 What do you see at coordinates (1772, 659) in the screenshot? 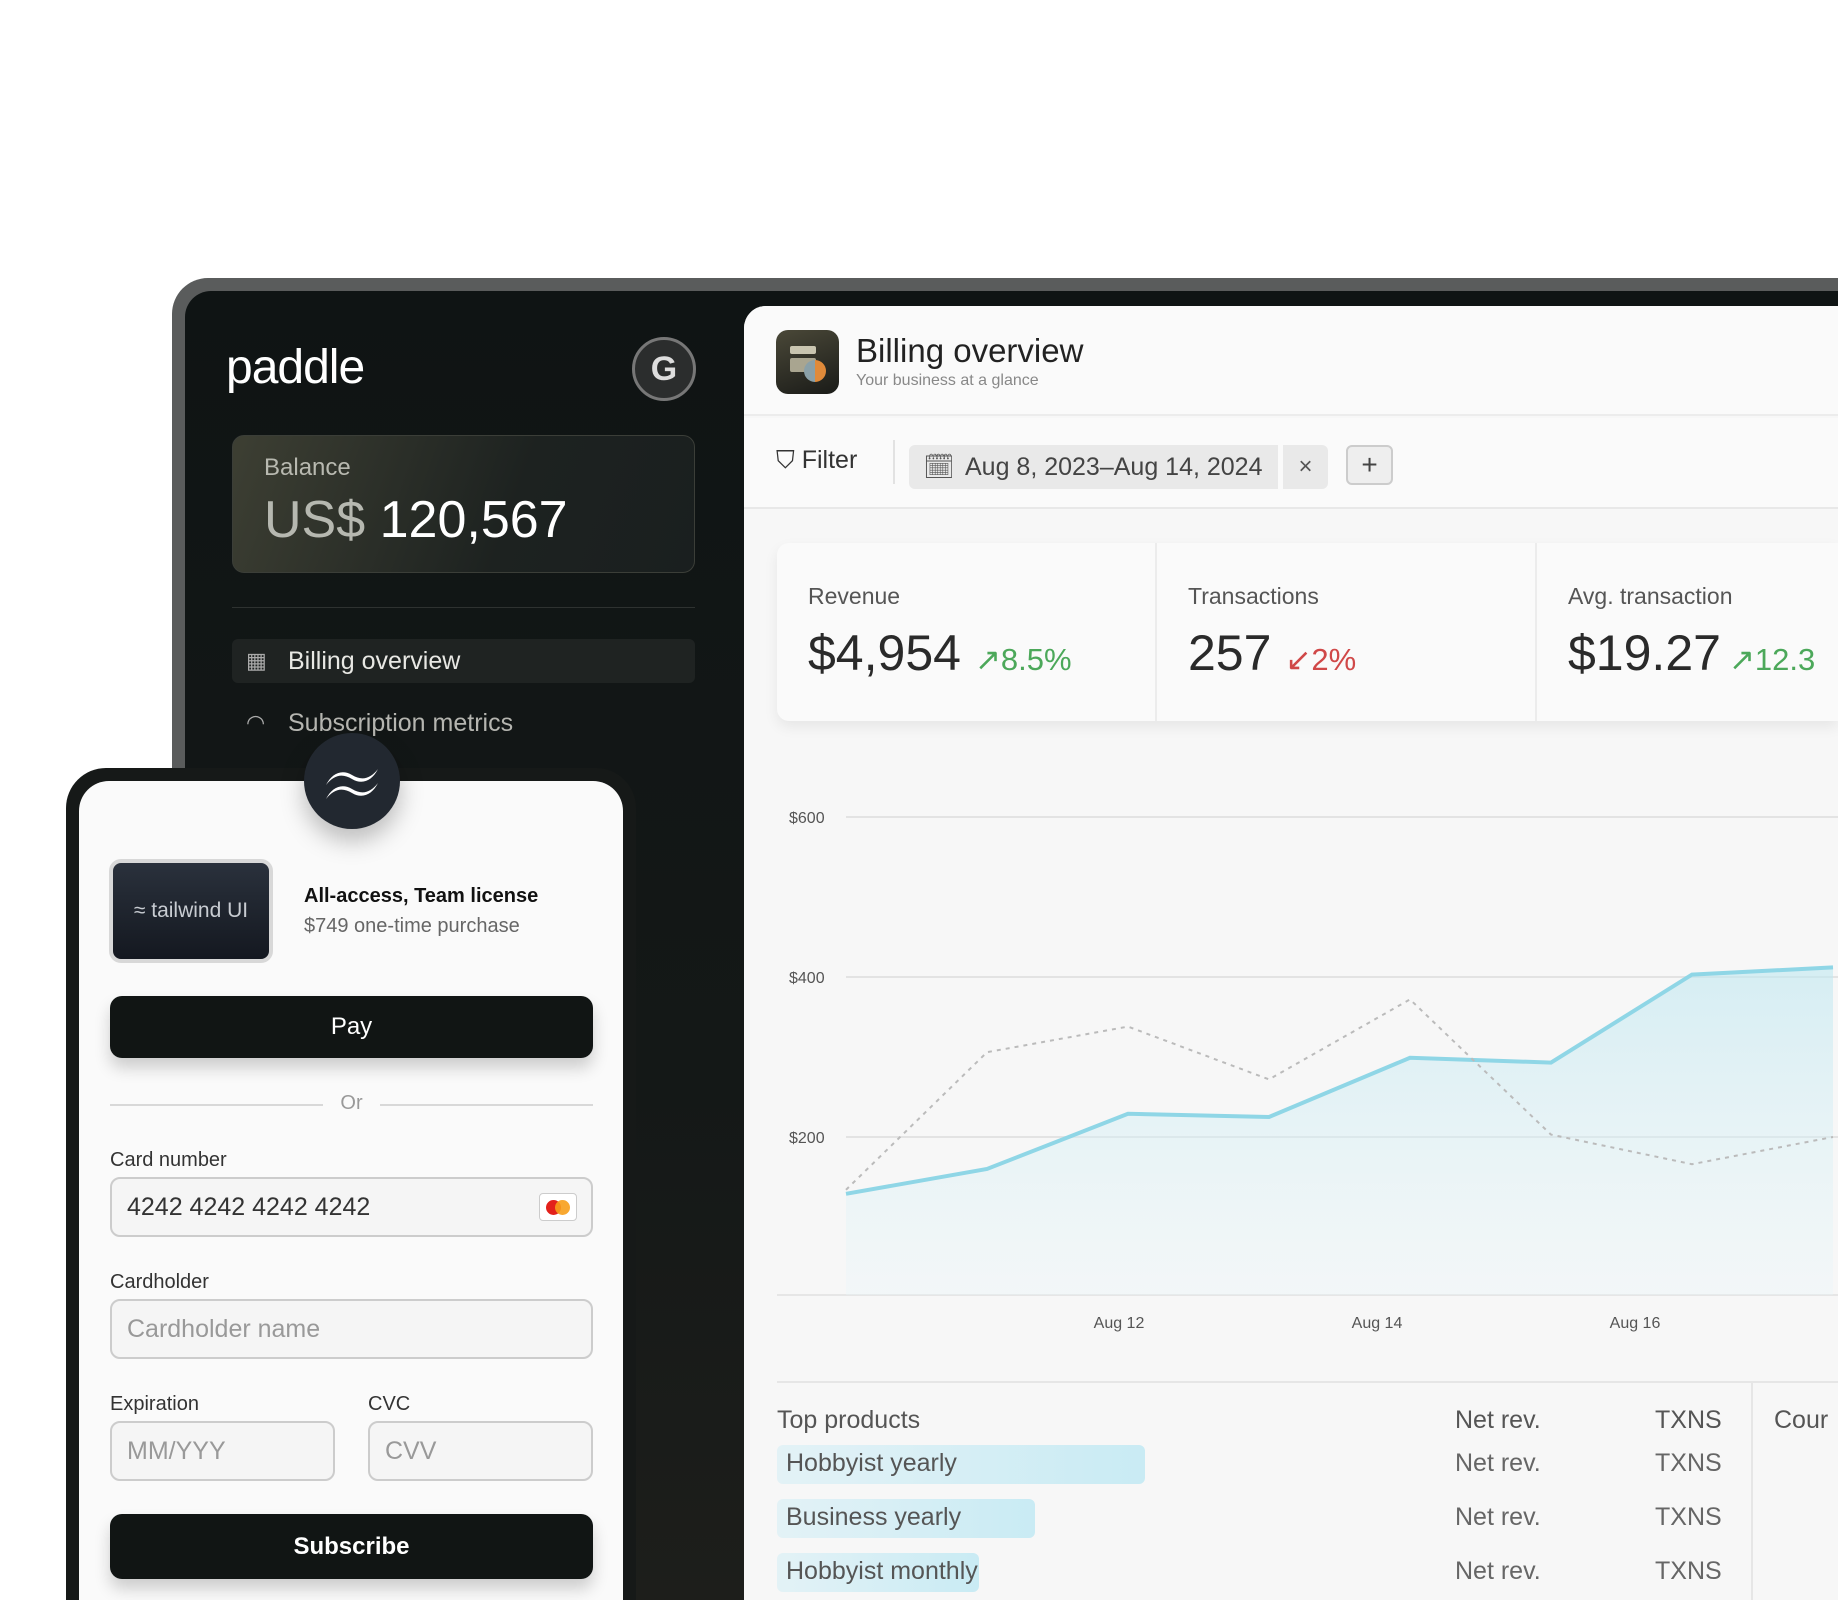
I see `stat-change: ↗12.3` at bounding box center [1772, 659].